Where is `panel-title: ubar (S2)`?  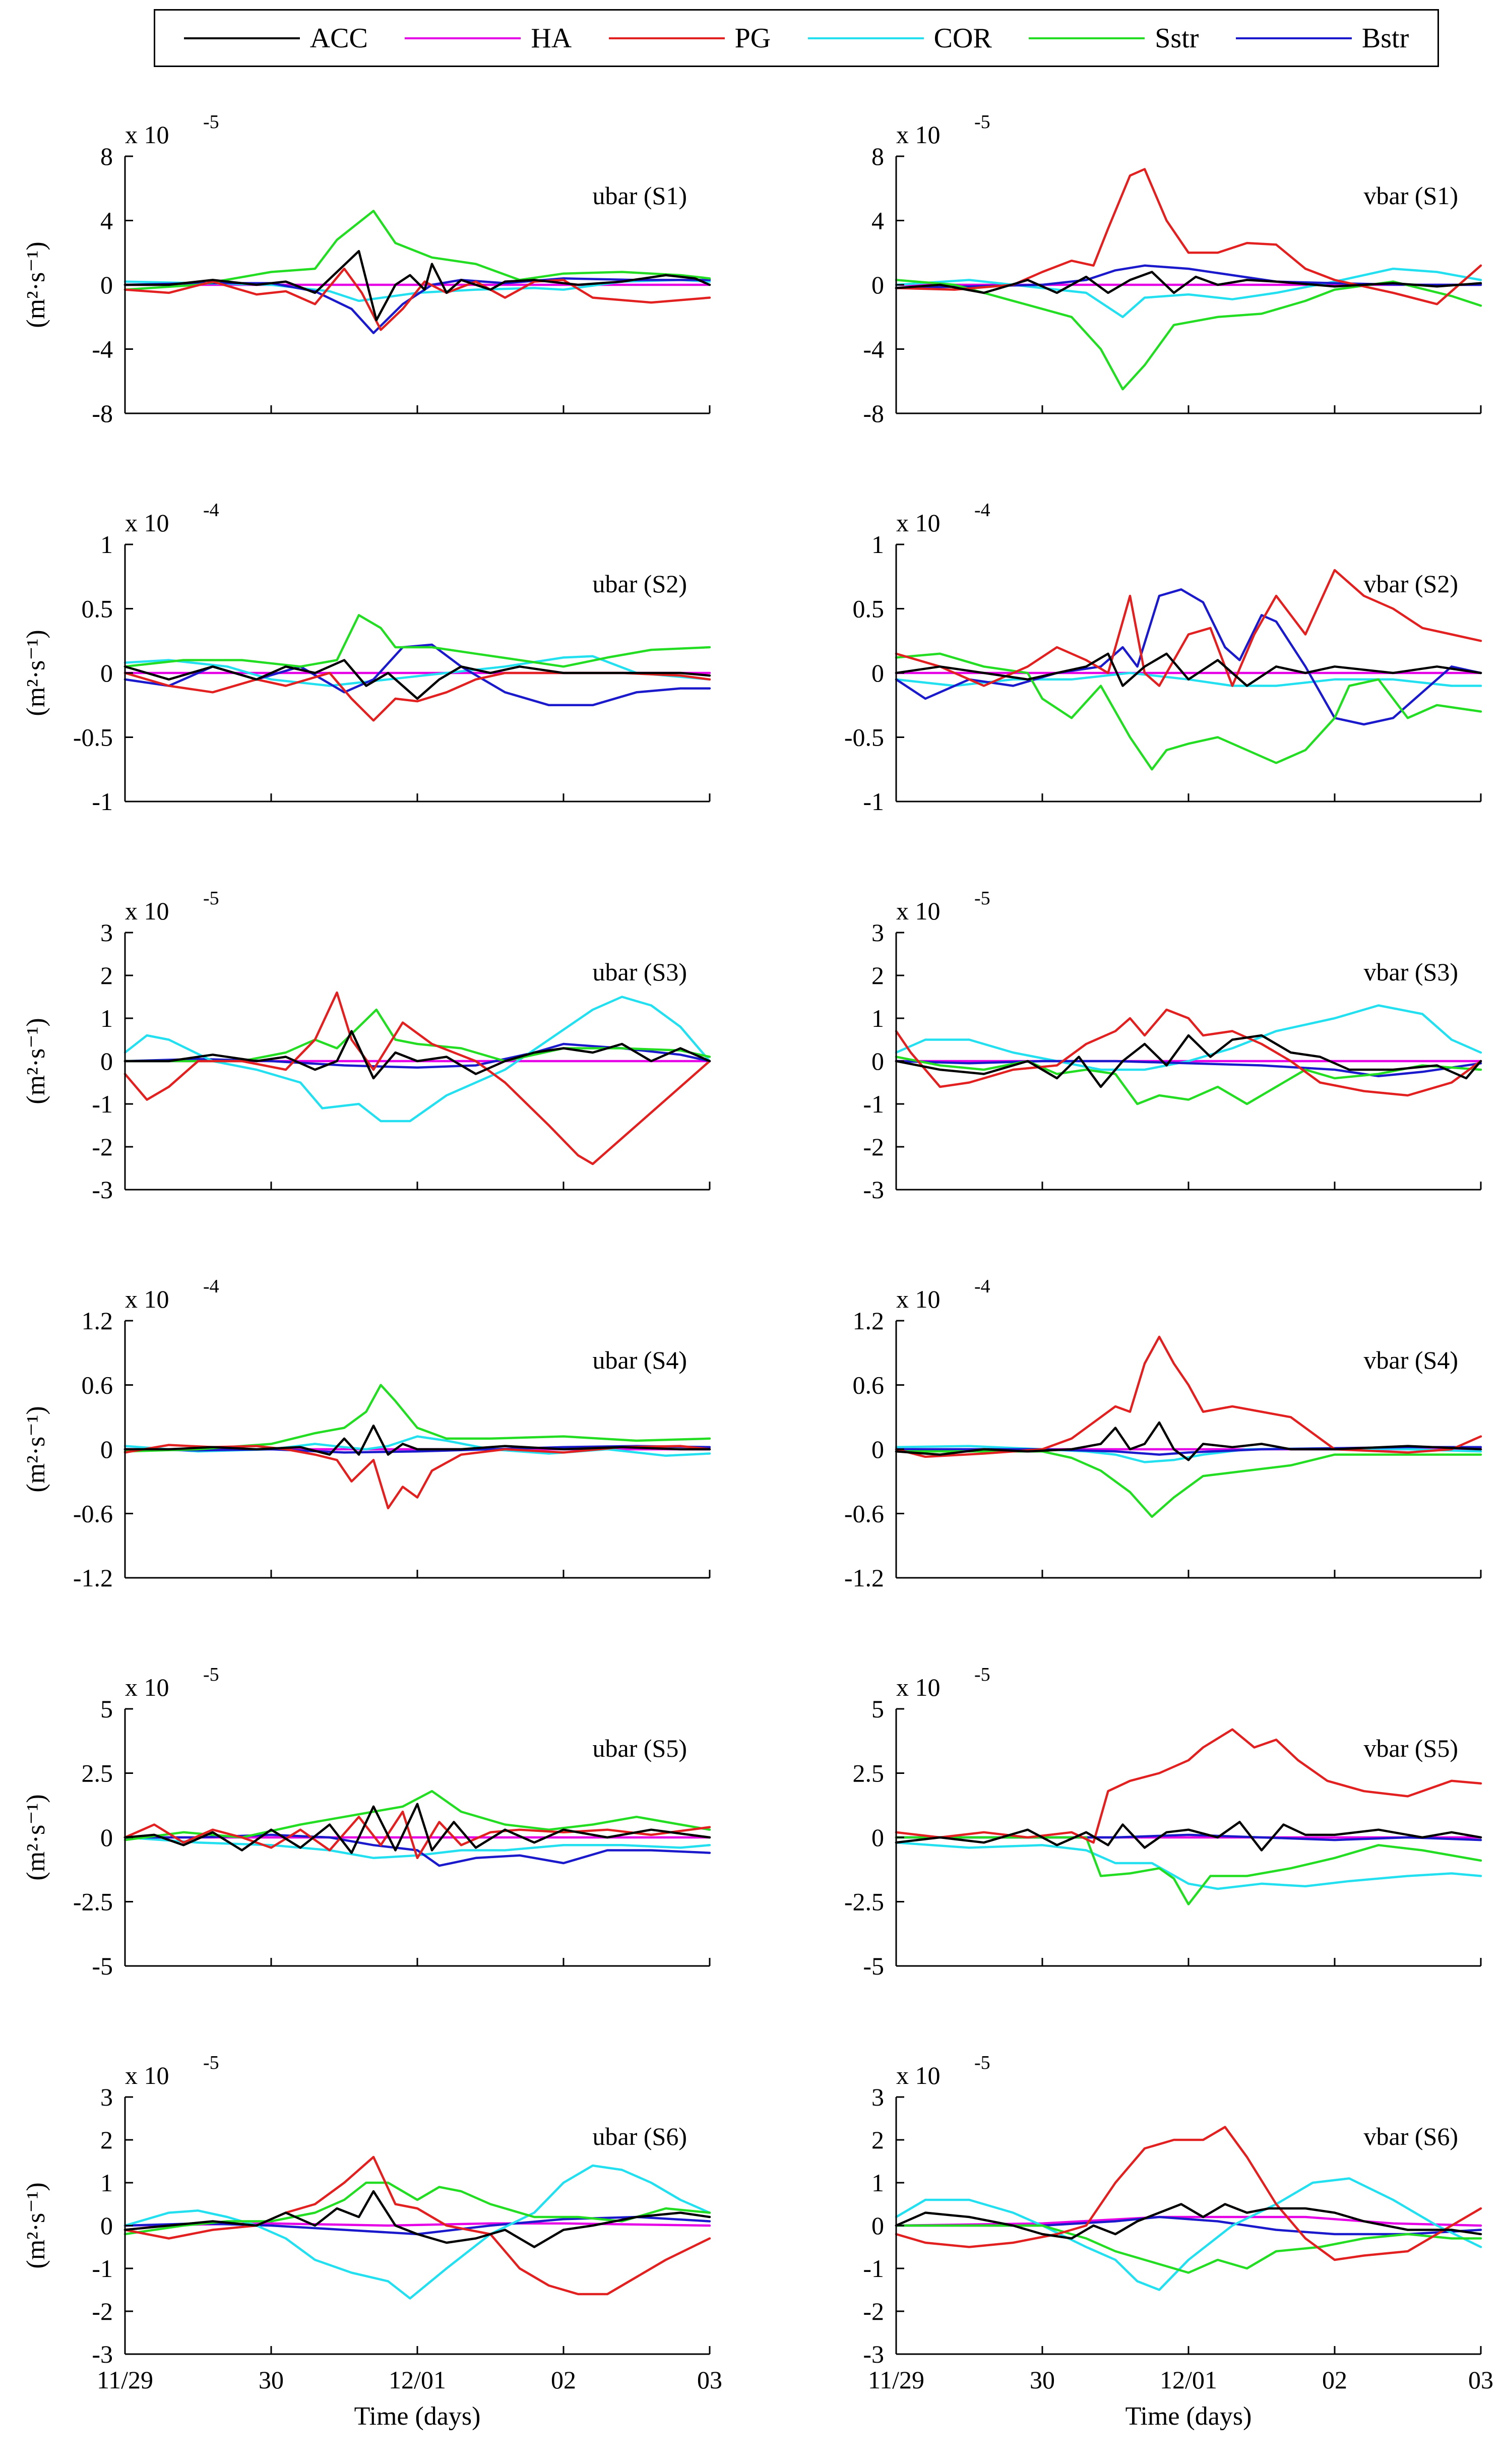
panel-title: ubar (S2) is located at coordinates (640, 584).